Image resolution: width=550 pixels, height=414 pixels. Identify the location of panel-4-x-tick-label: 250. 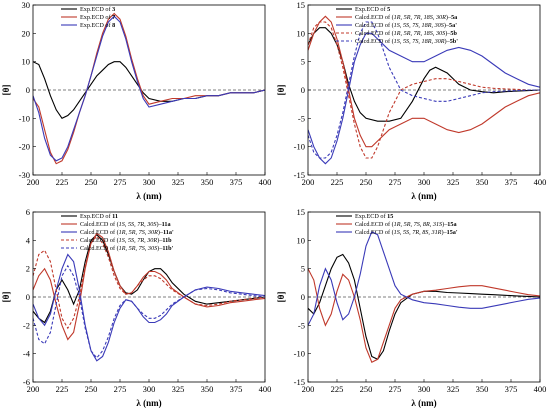
(366, 389).